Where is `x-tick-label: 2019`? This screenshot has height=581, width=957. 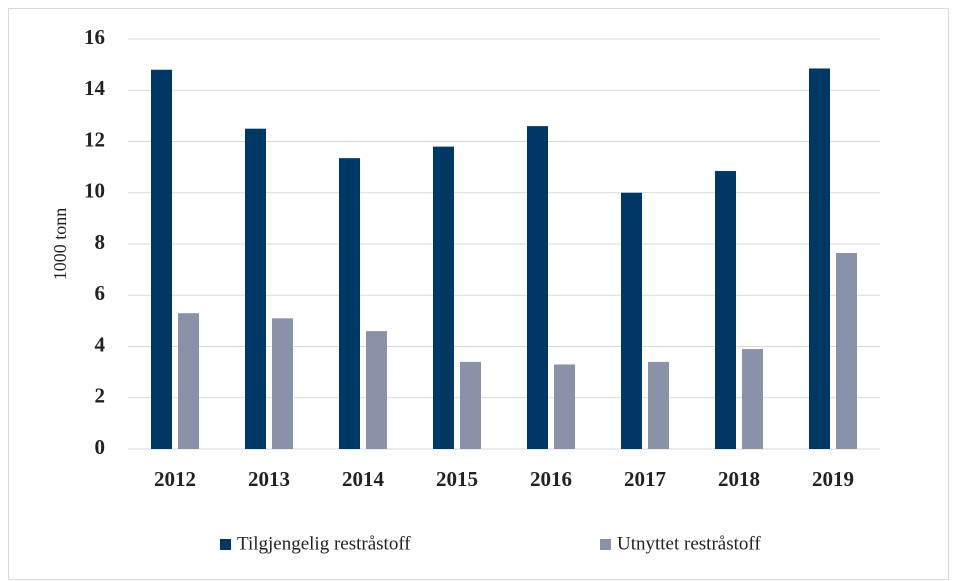
x-tick-label: 2019 is located at coordinates (833, 479).